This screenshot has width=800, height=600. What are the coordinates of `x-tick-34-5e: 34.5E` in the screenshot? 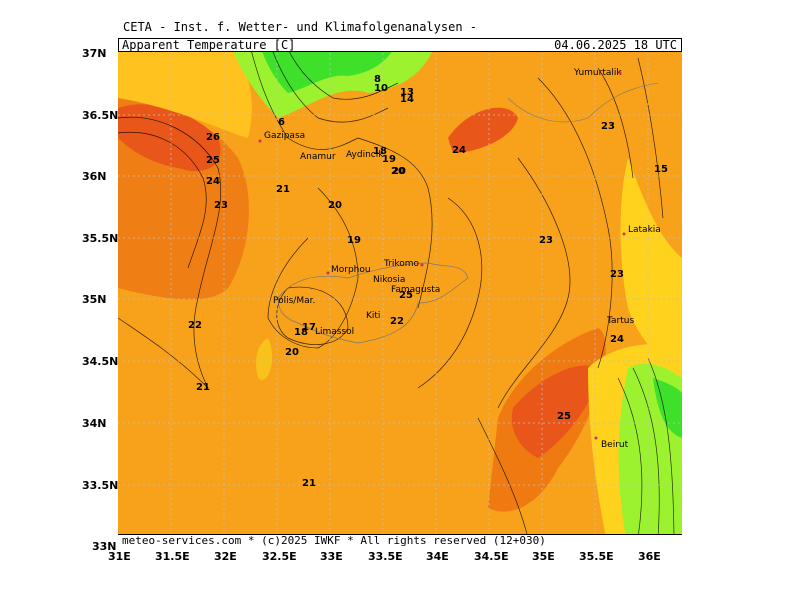 It's located at (491, 556).